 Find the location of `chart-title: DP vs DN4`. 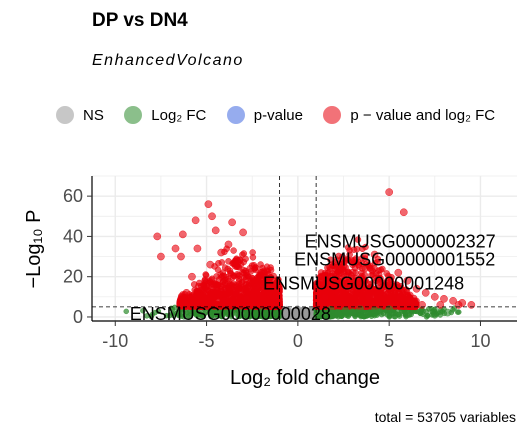

chart-title: DP vs DN4 is located at coordinates (140, 20).